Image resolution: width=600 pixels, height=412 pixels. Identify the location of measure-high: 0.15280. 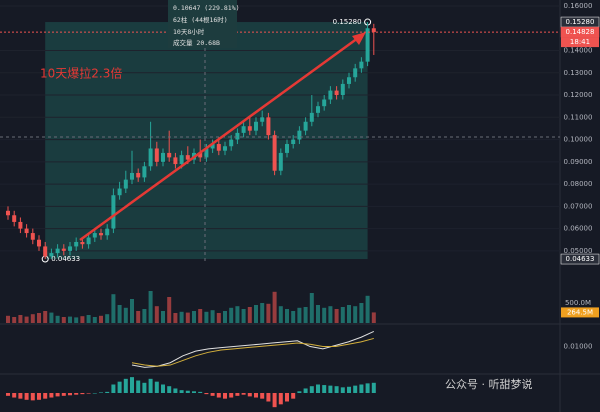
(347, 22).